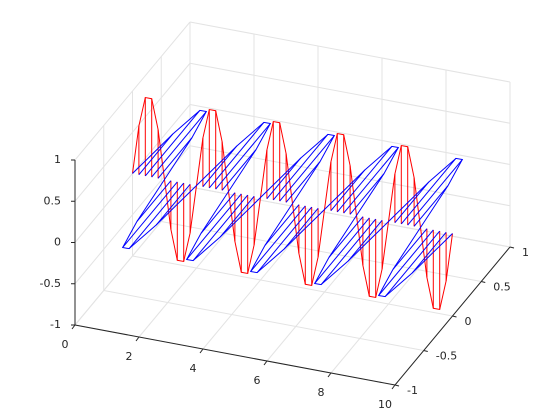  Describe the element at coordinates (446, 356) in the screenshot. I see `y-tick-label: -0.5` at that location.